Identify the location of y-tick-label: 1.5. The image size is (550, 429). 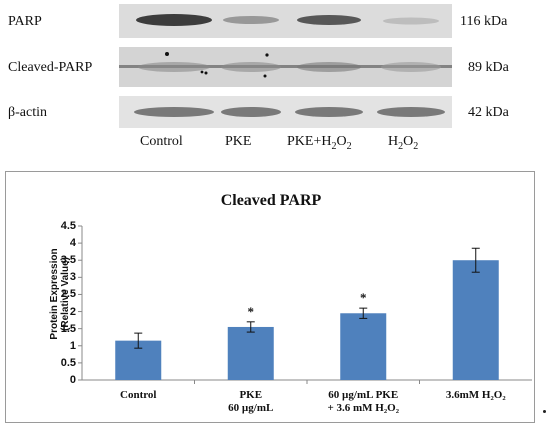
(68, 328).